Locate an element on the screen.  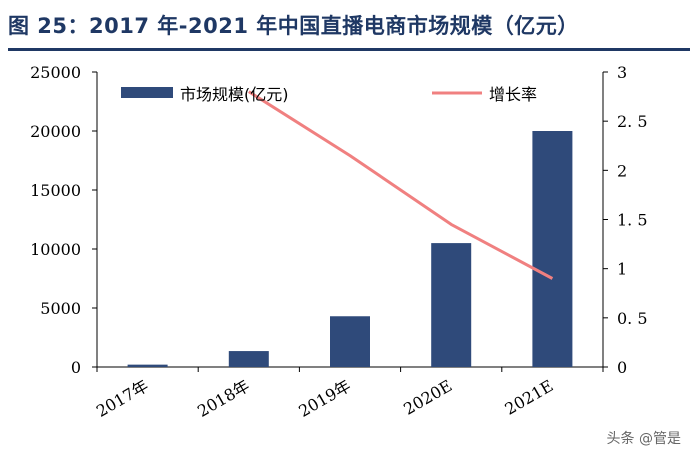
x-tick-label: 2020E is located at coordinates (427, 397).